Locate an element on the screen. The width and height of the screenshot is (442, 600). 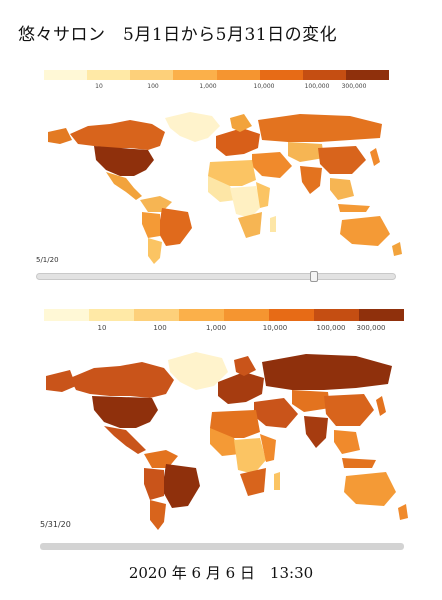
legend-top-colorbar is located at coordinates (216, 75).